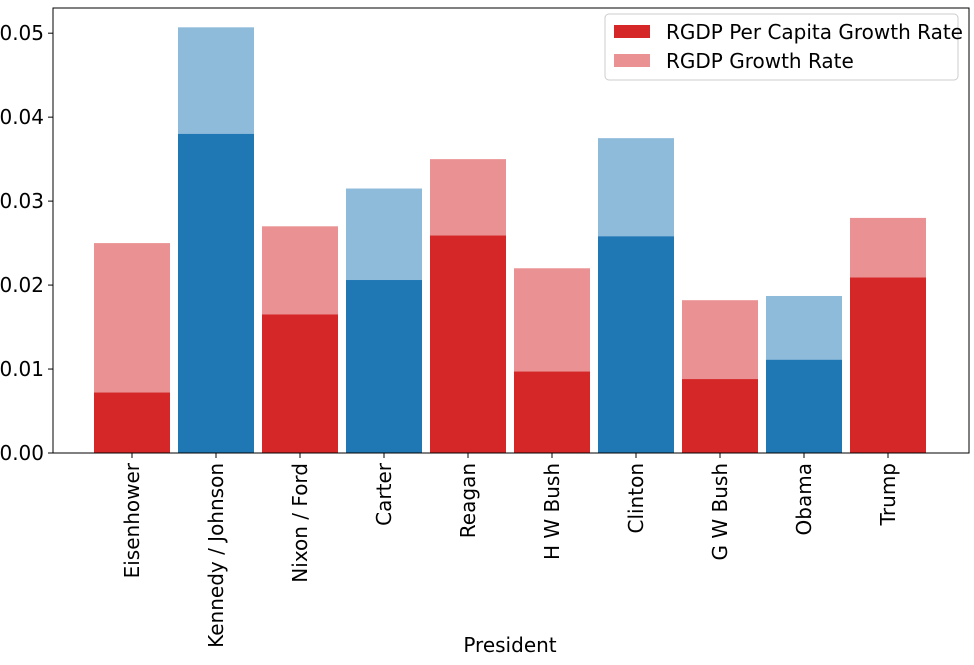 The height and width of the screenshot is (665, 974). I want to click on x-tick-label: Carter, so click(384, 494).